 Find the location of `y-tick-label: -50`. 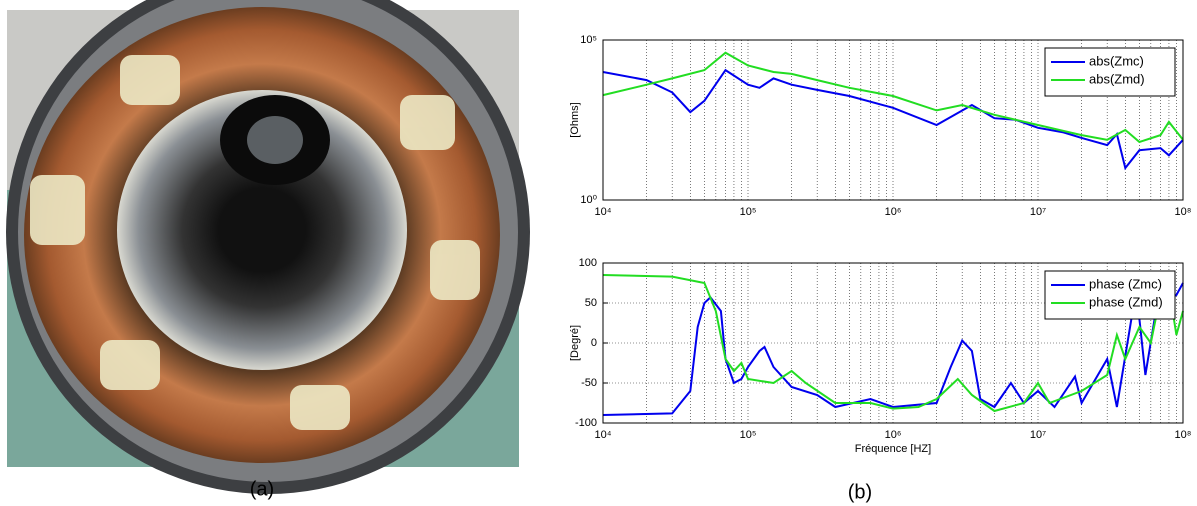

y-tick-label: -50 is located at coordinates (589, 383).